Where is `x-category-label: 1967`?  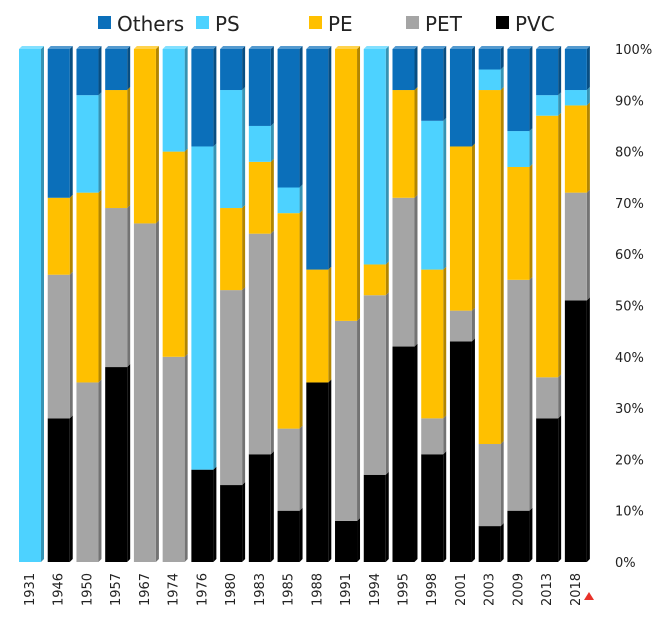 x-category-label: 1967 is located at coordinates (145, 589).